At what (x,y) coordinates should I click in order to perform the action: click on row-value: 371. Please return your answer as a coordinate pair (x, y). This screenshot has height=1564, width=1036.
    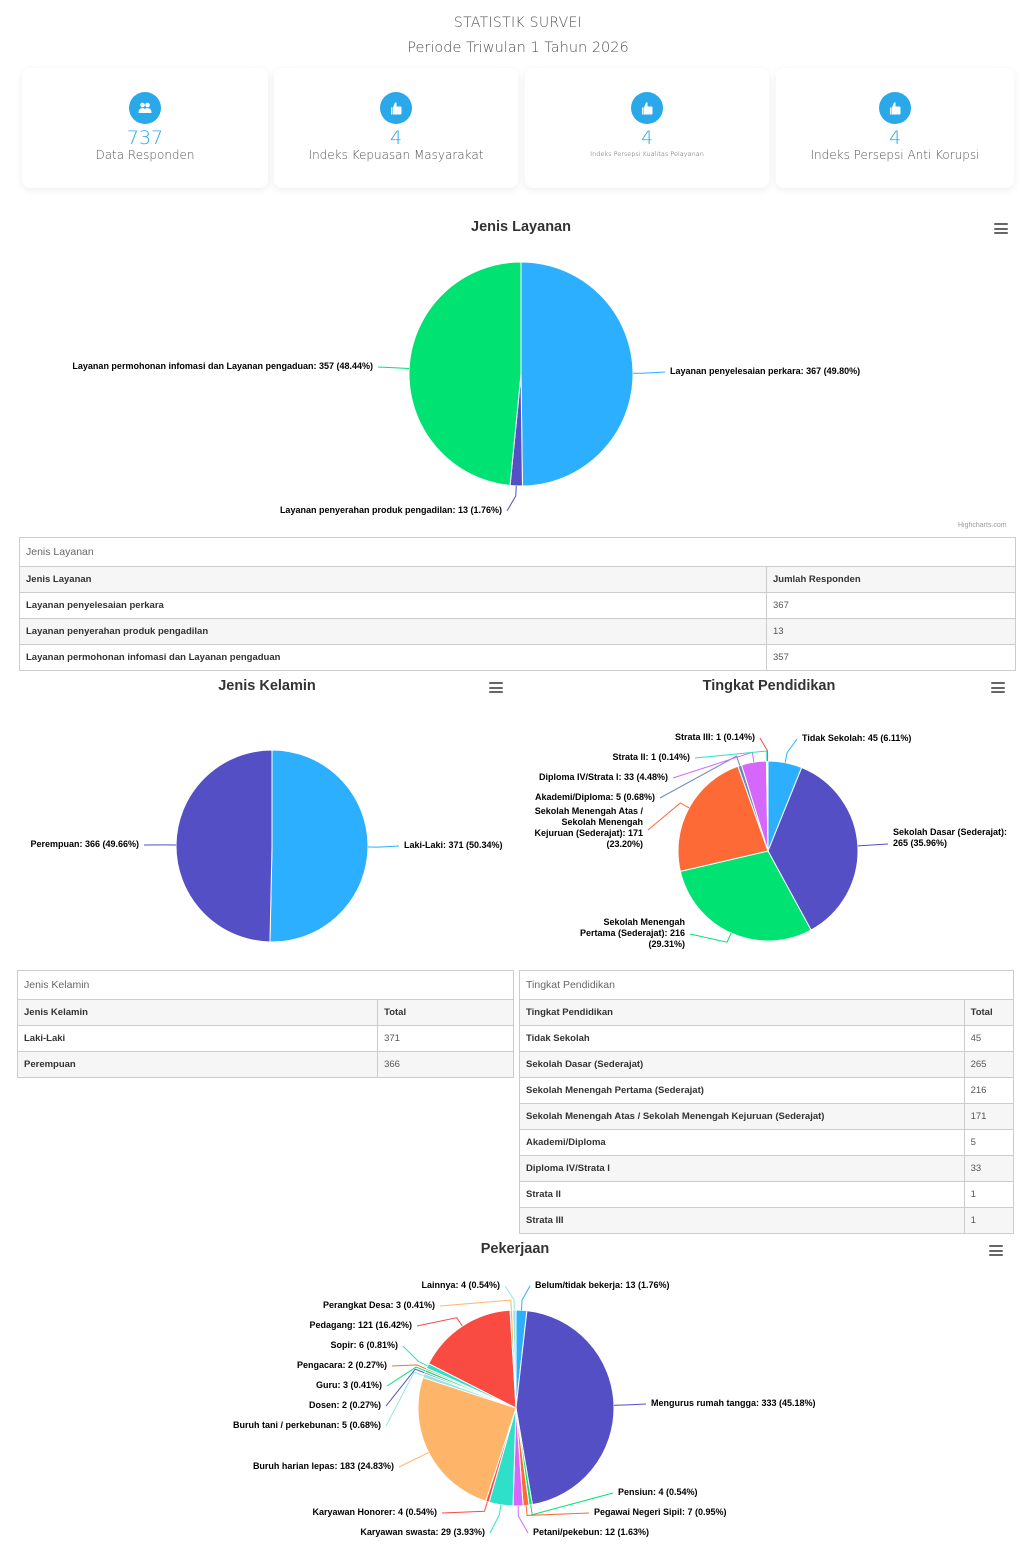
    Looking at the image, I should click on (445, 1038).